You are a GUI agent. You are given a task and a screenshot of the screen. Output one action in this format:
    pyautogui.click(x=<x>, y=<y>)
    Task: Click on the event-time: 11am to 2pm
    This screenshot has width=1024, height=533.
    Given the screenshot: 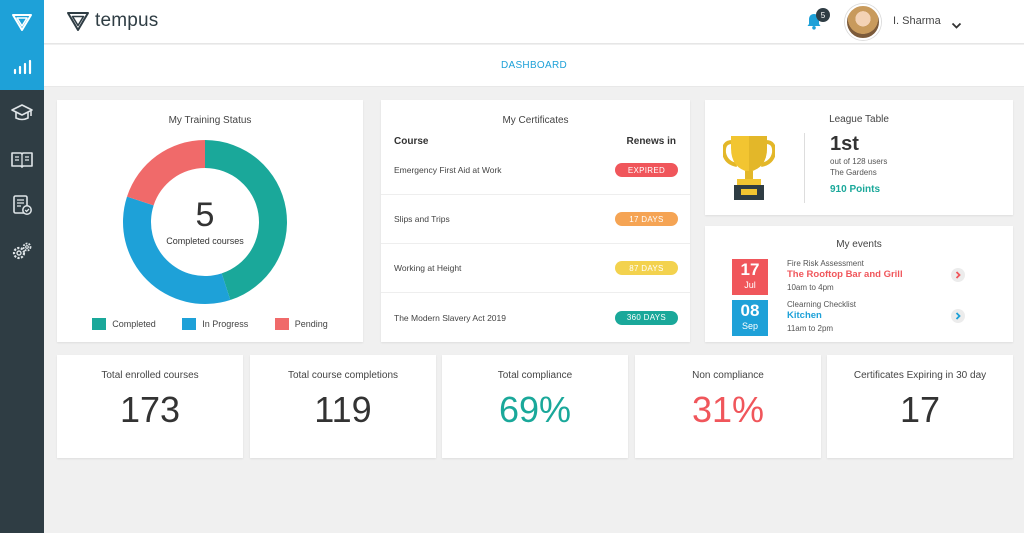 What is the action you would take?
    pyautogui.click(x=810, y=328)
    